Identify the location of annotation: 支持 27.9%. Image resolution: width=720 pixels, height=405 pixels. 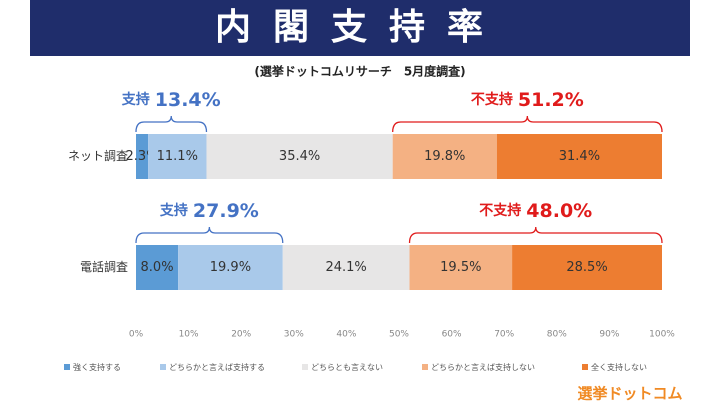
(209, 211).